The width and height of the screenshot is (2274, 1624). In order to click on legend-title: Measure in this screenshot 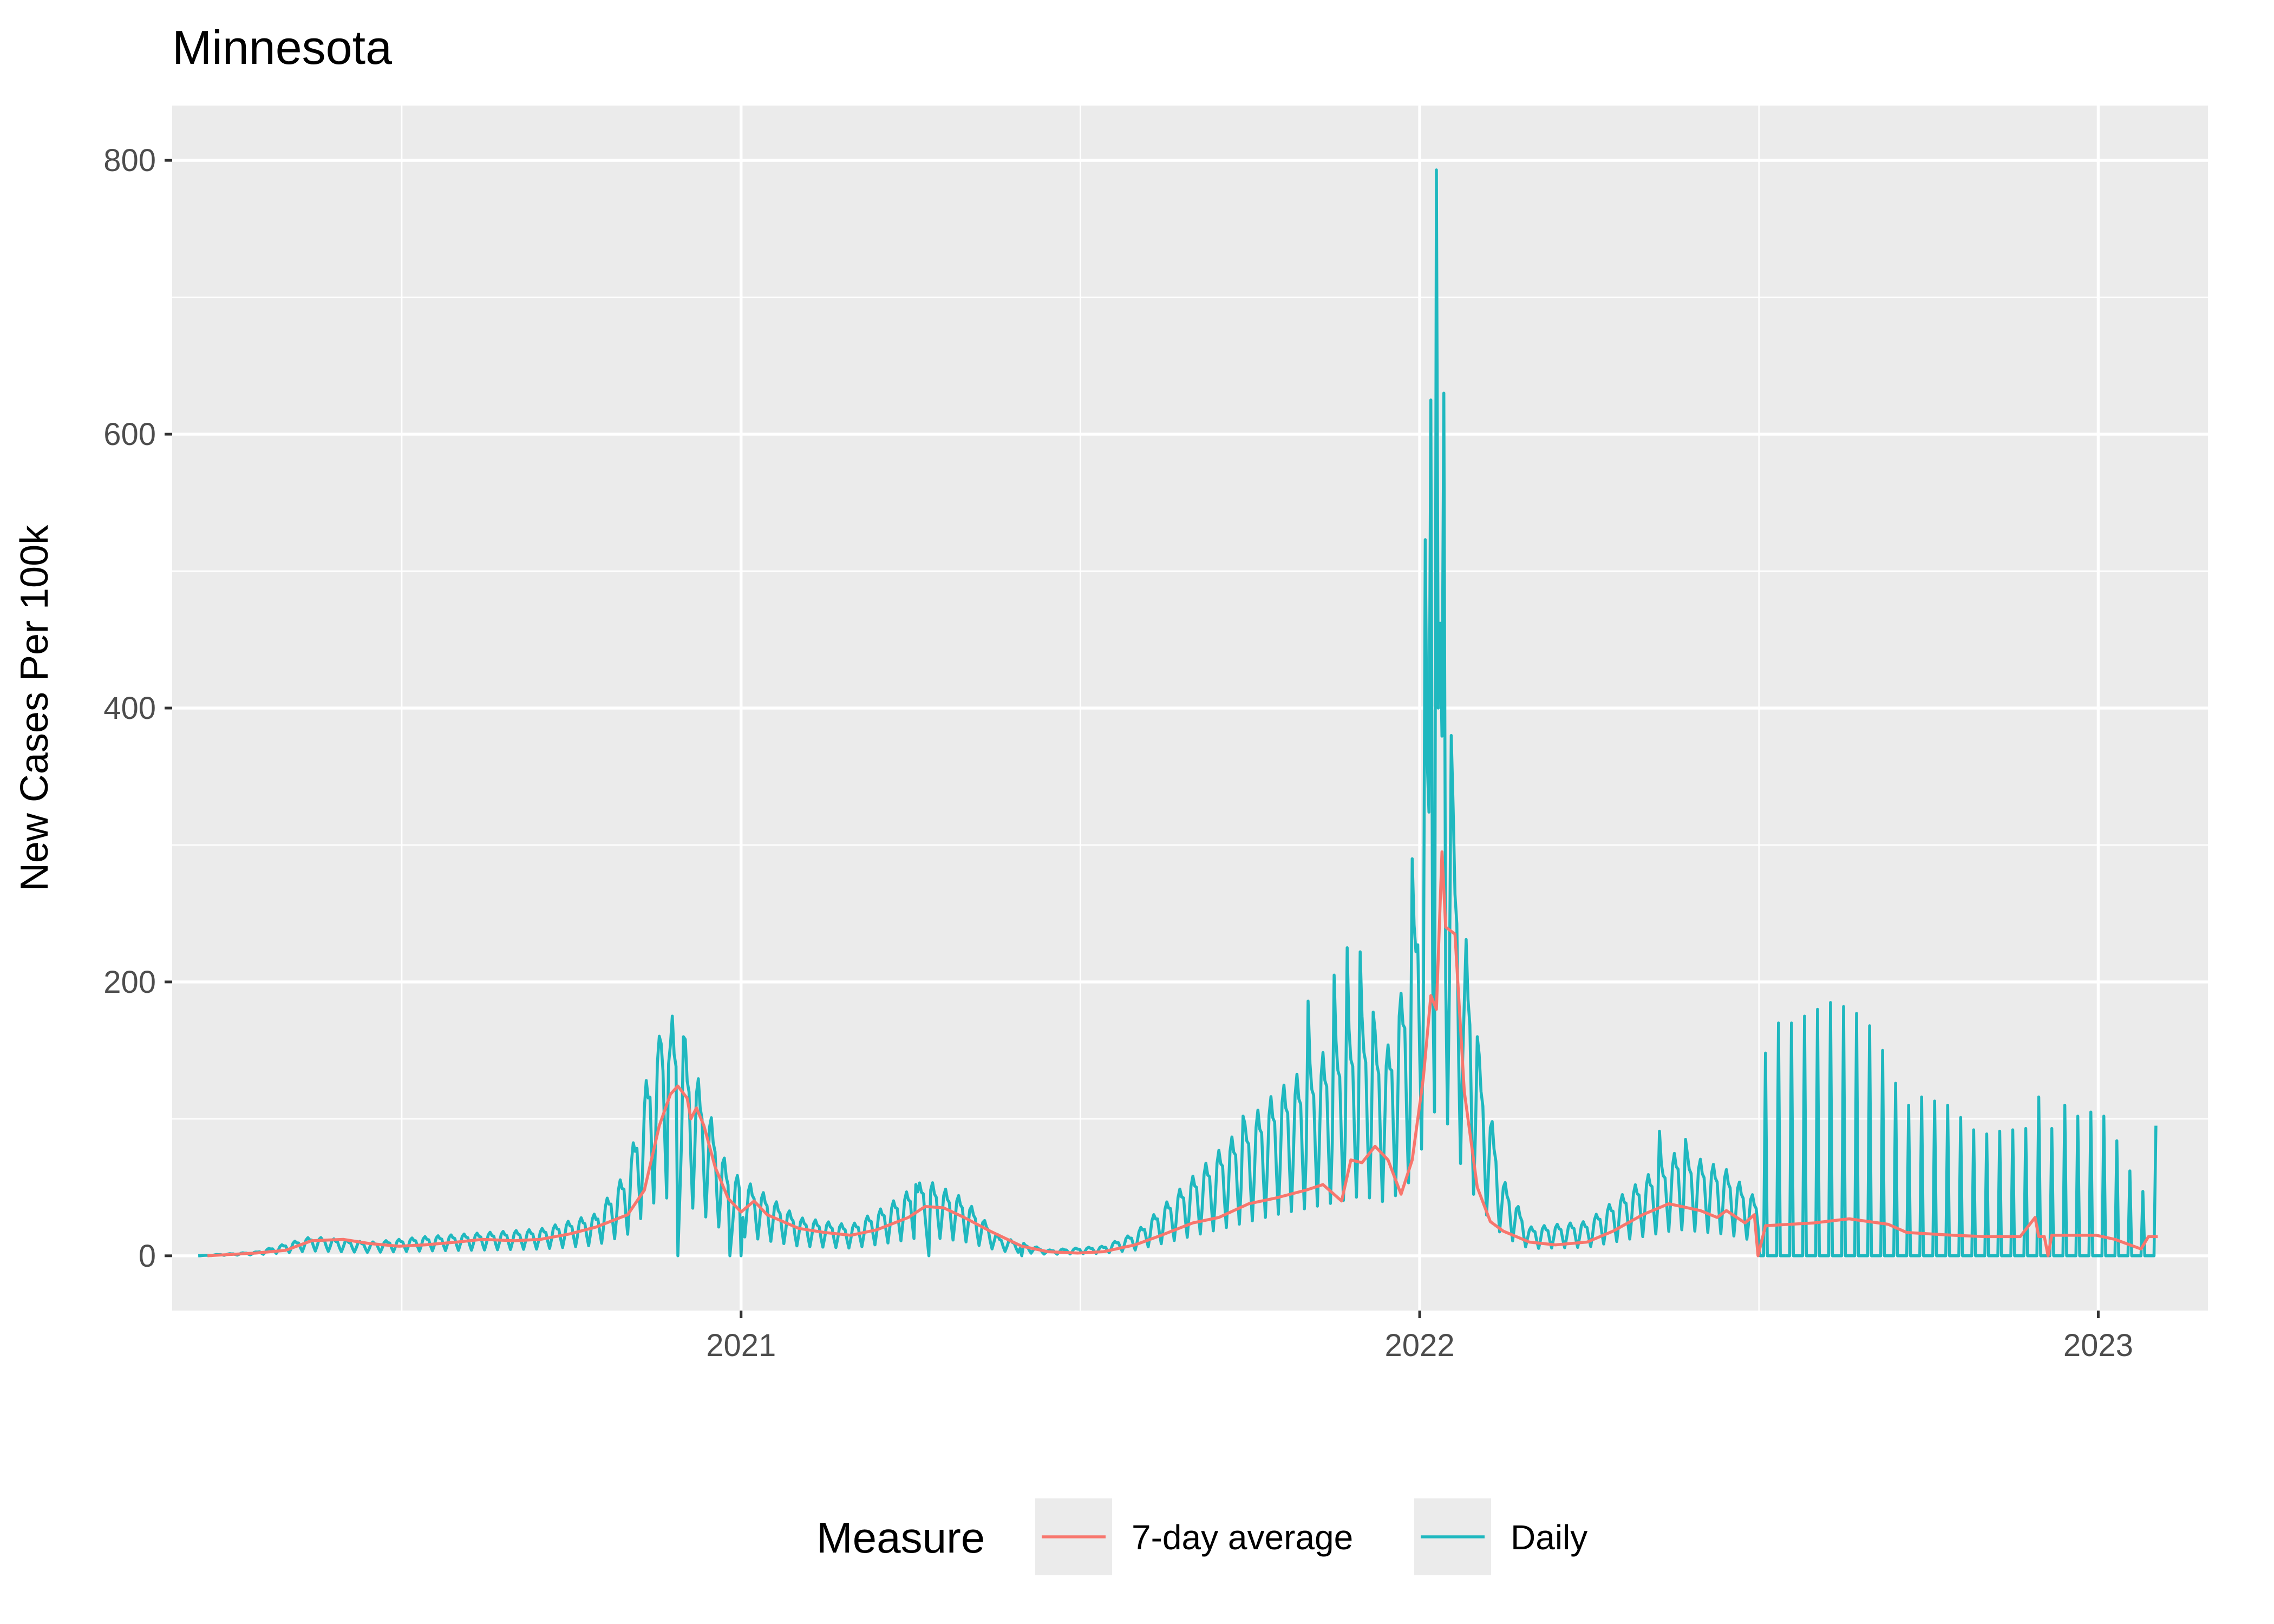, I will do `click(901, 1538)`.